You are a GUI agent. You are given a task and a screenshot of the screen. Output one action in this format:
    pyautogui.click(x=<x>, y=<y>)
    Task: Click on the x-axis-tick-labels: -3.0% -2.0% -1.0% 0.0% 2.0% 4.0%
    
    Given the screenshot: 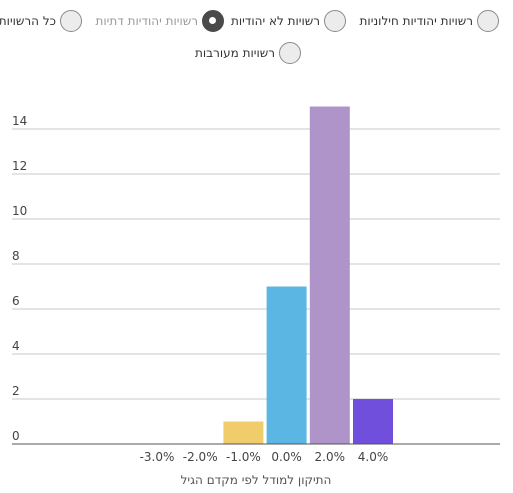 What is the action you would take?
    pyautogui.click(x=264, y=457)
    